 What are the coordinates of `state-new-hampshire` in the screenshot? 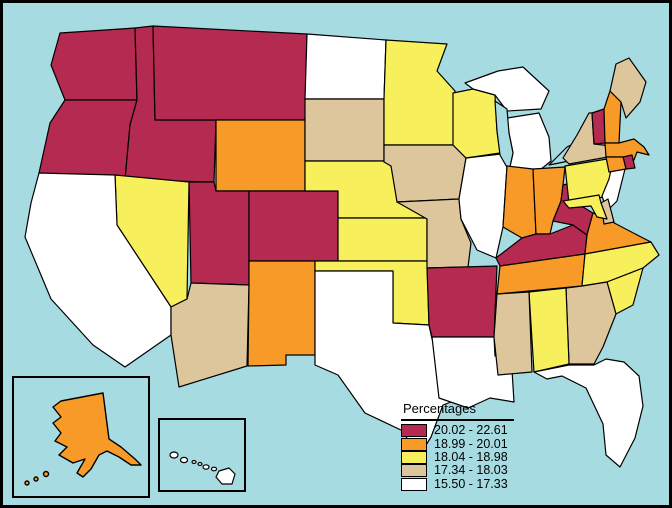 It's located at (612, 117).